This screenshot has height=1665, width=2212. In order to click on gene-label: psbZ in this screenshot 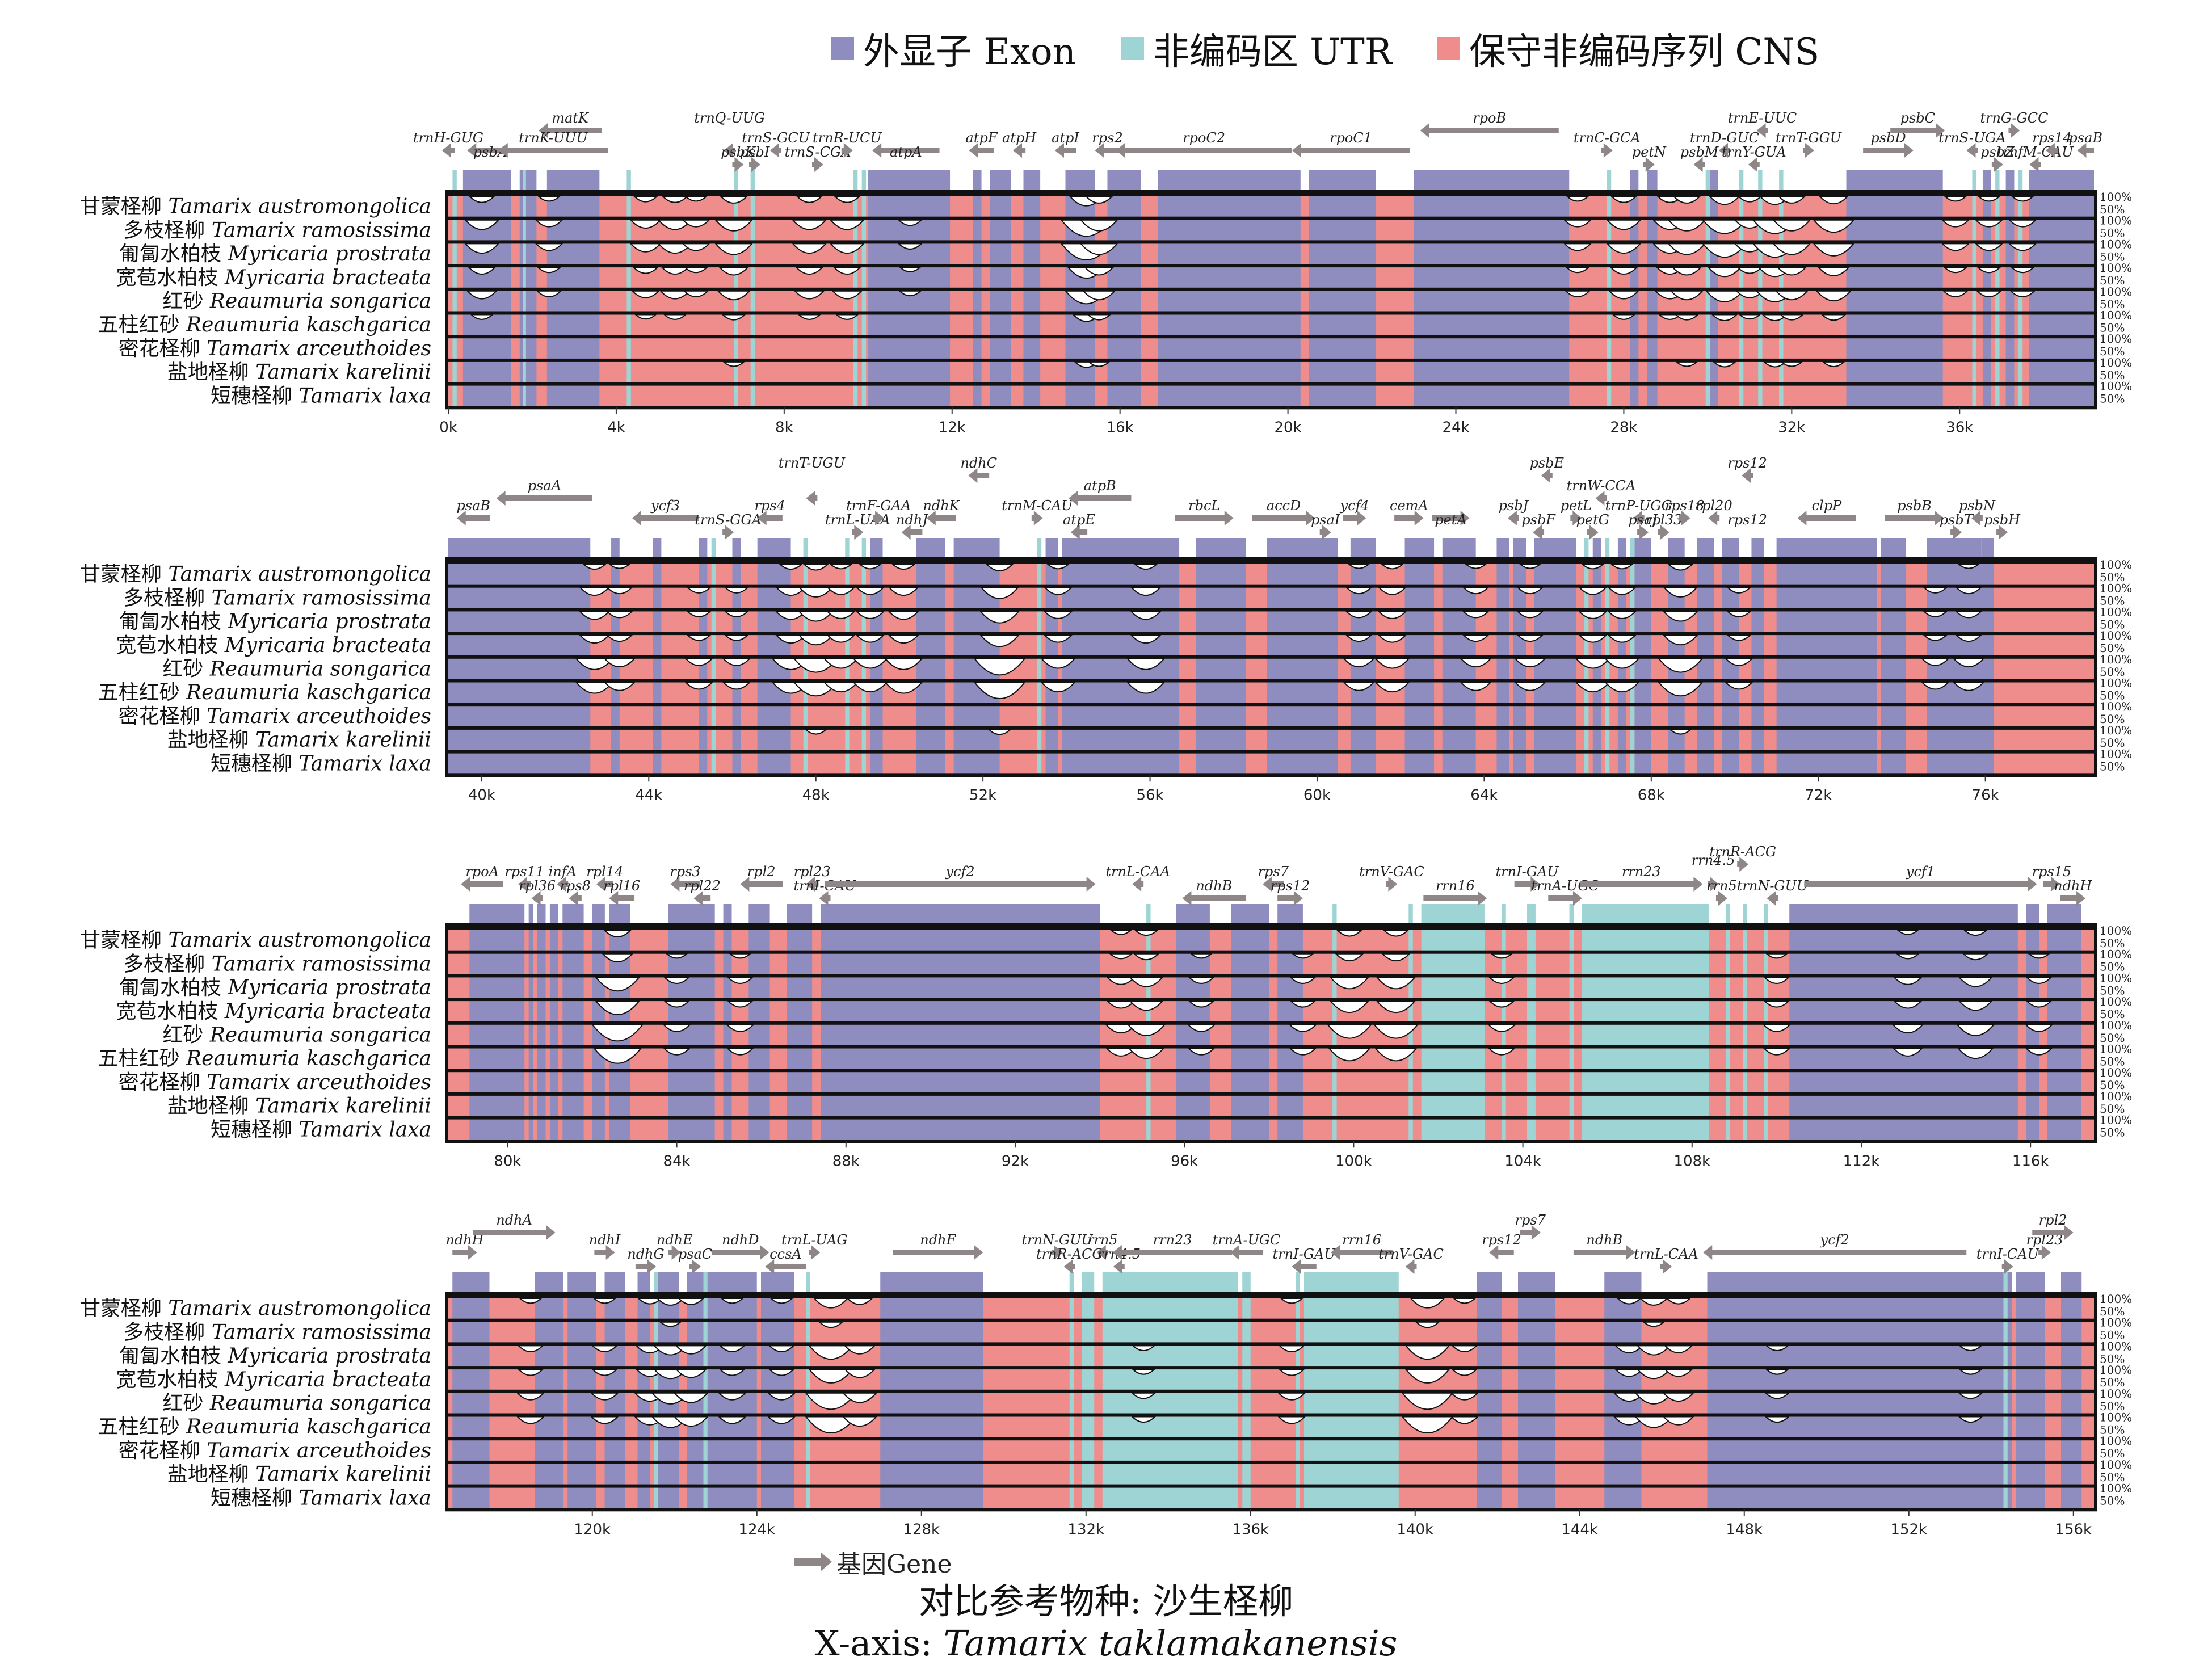, I will do `click(1997, 152)`.